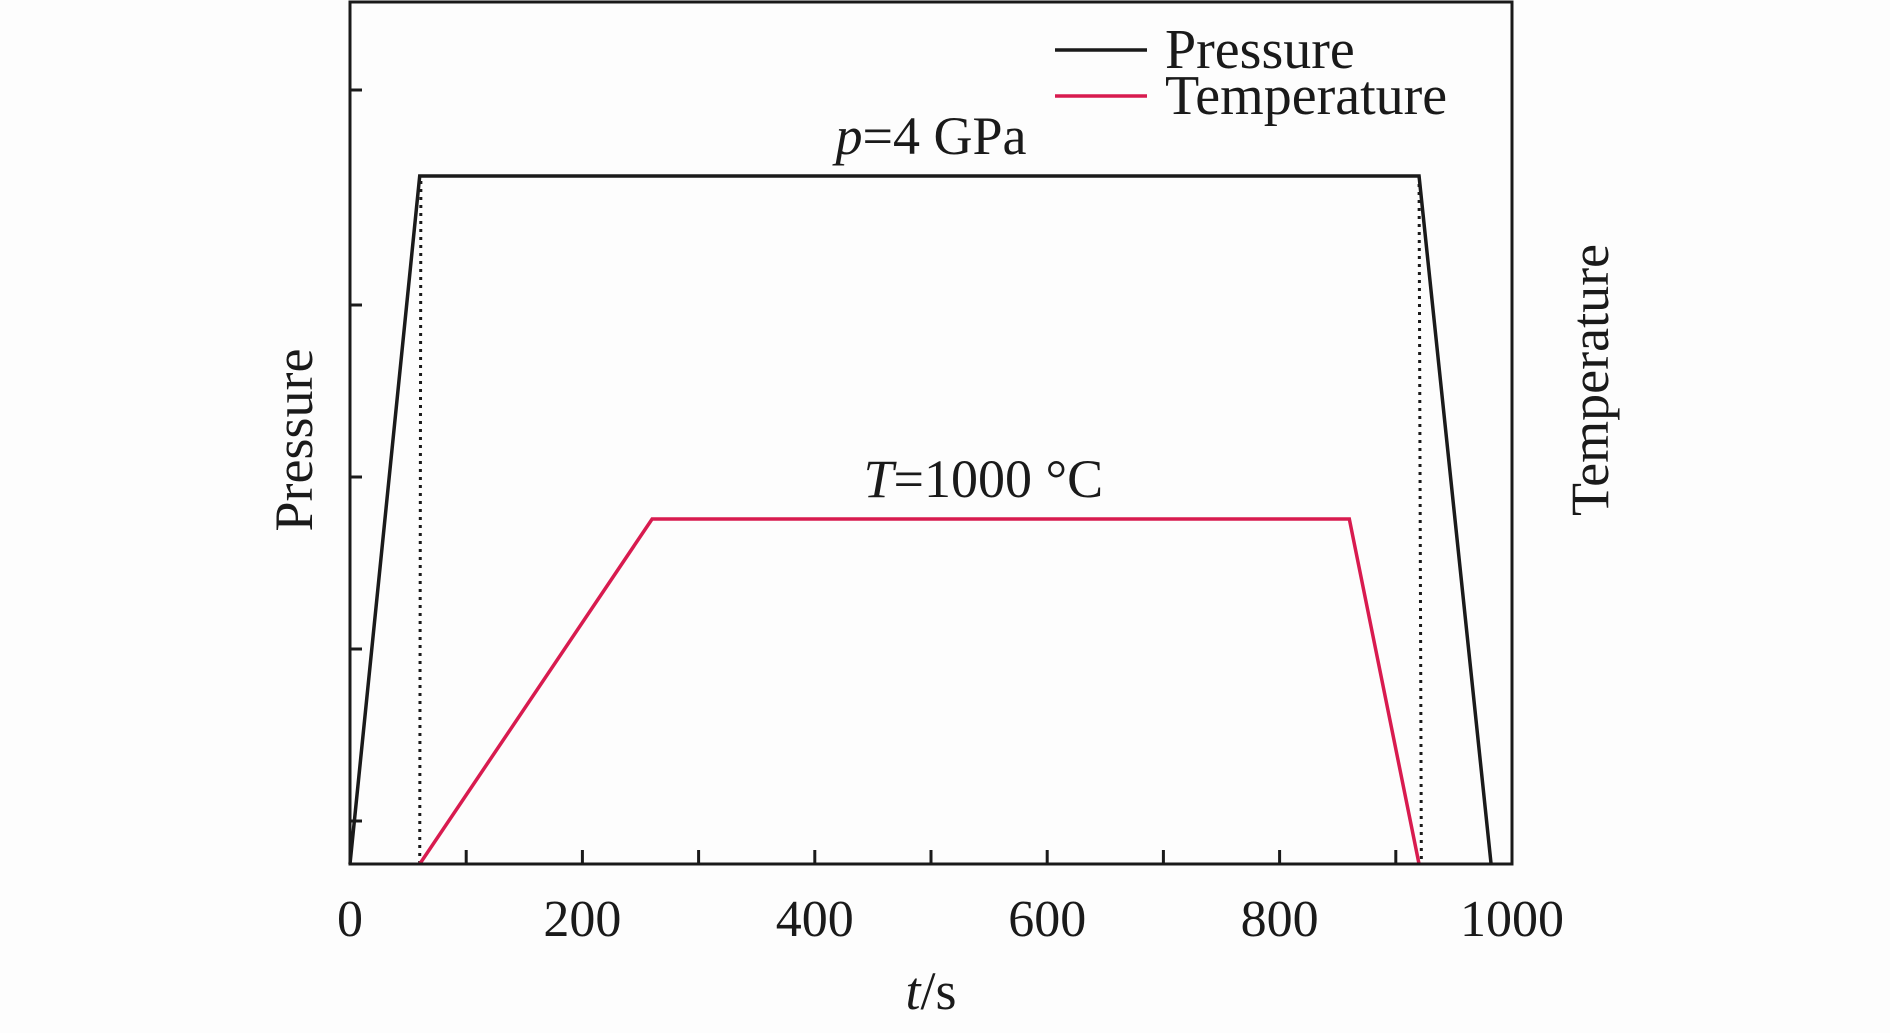 This screenshot has width=1890, height=1033. Describe the element at coordinates (983, 479) in the screenshot. I see `annotation-temperature: T=1000 °C` at that location.